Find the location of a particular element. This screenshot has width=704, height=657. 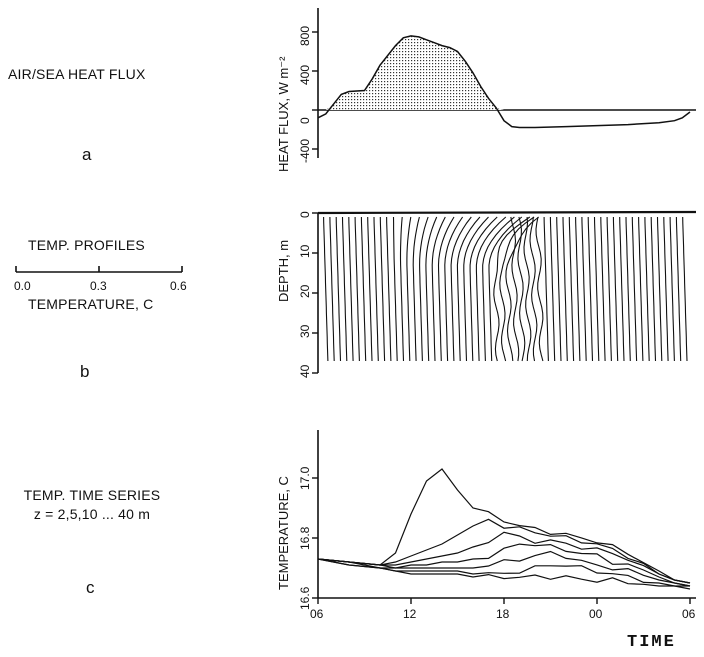

depth-tick-label: 20 is located at coordinates (305, 291).